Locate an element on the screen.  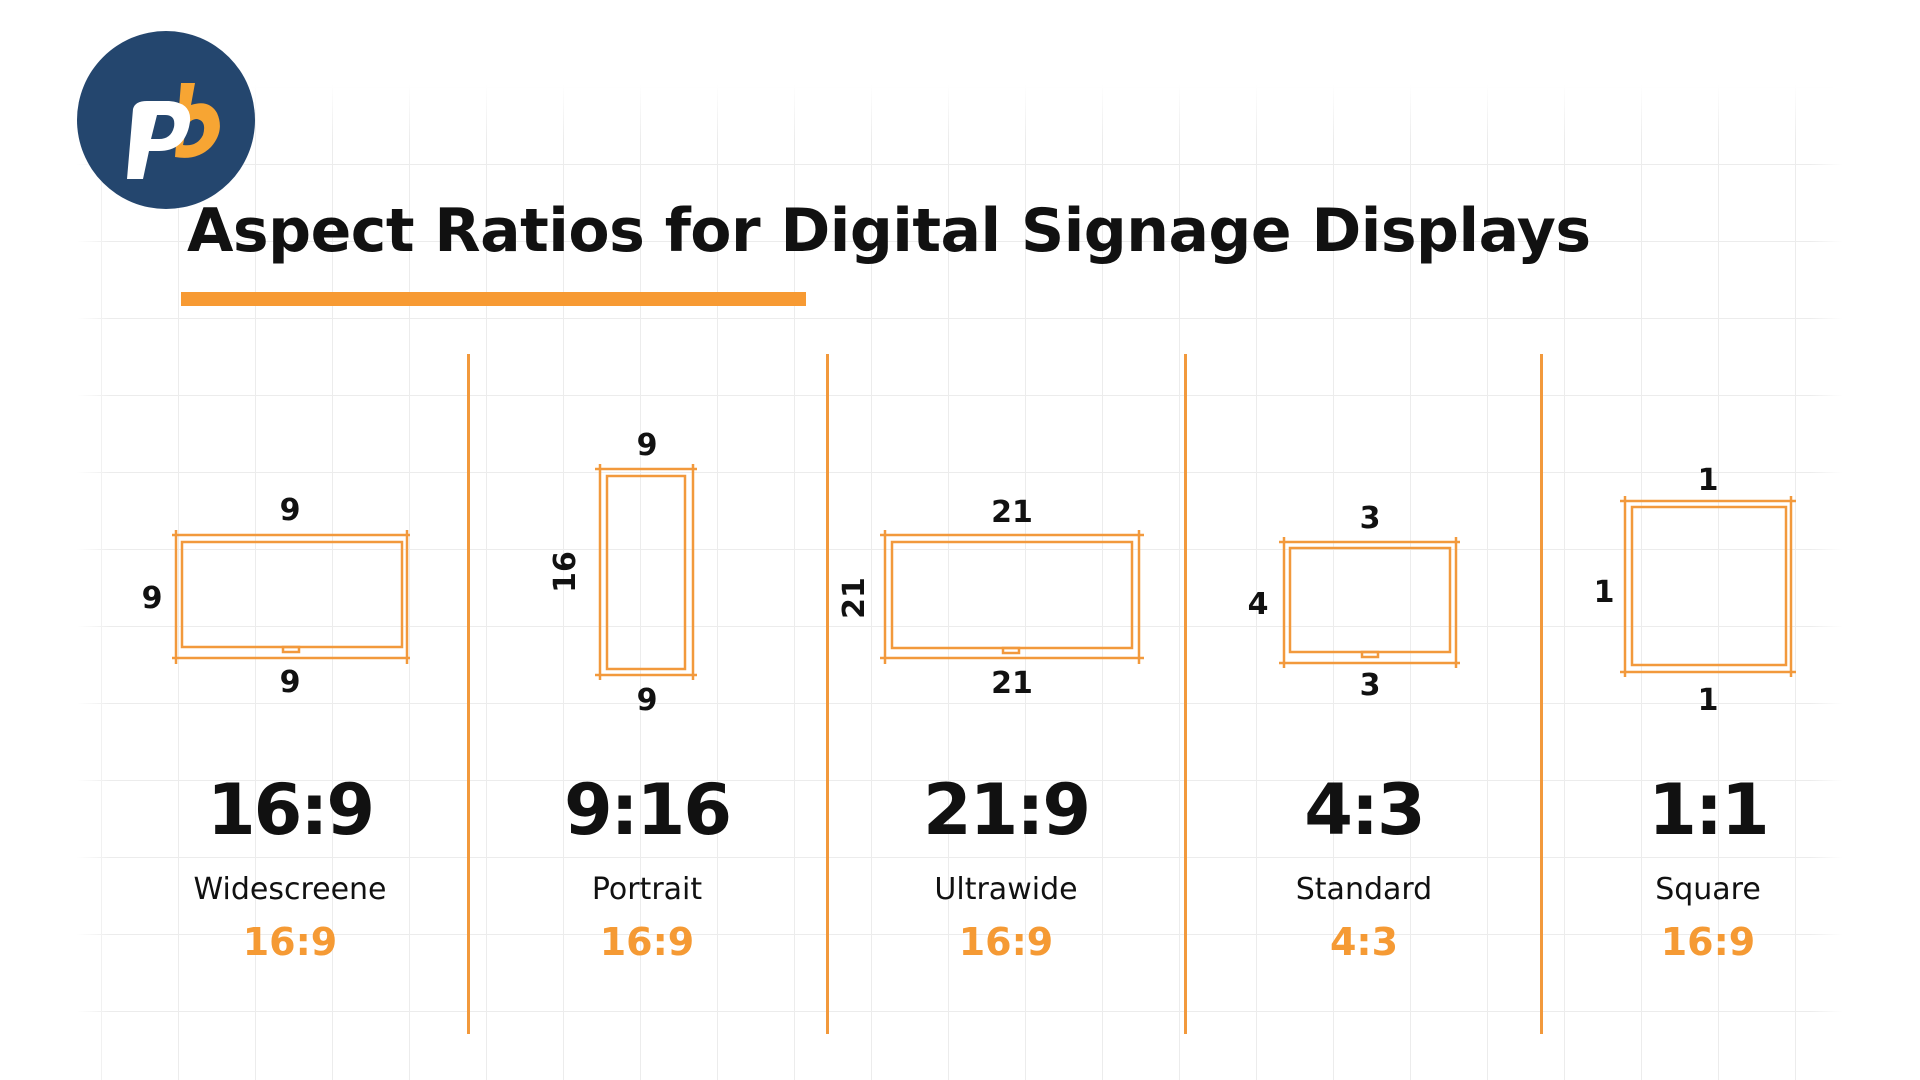
display-square: 1 1 1 1:1 Square 16:9 is located at coordinates (1720, 680).